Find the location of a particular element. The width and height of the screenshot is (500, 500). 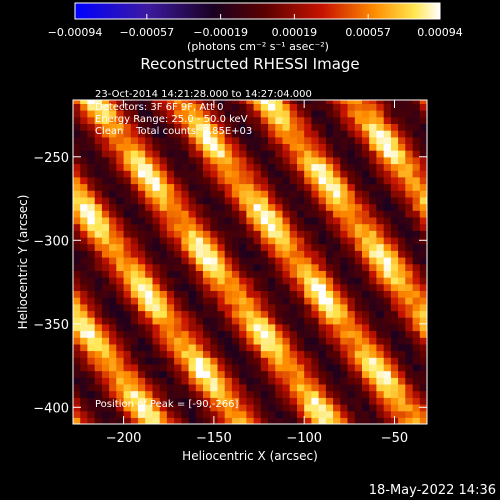

y-tick-label: −250 is located at coordinates (51, 158).